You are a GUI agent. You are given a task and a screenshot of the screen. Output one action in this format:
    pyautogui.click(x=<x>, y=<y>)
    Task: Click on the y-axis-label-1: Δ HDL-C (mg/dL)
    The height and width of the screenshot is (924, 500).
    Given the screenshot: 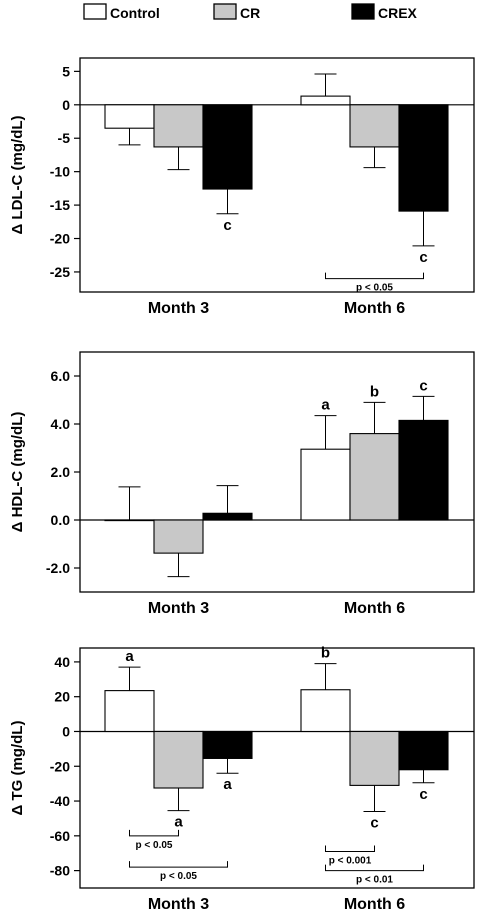 What is the action you would take?
    pyautogui.click(x=17, y=472)
    